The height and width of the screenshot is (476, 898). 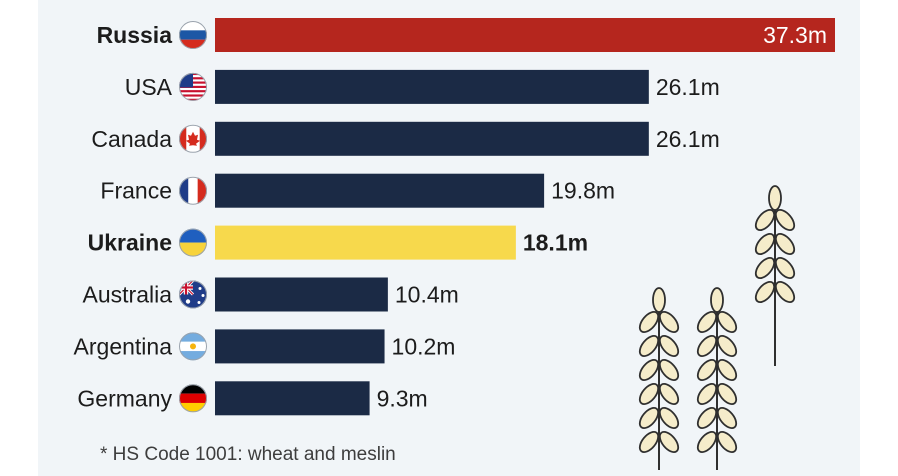 I want to click on category-label-france: France, so click(x=136, y=191).